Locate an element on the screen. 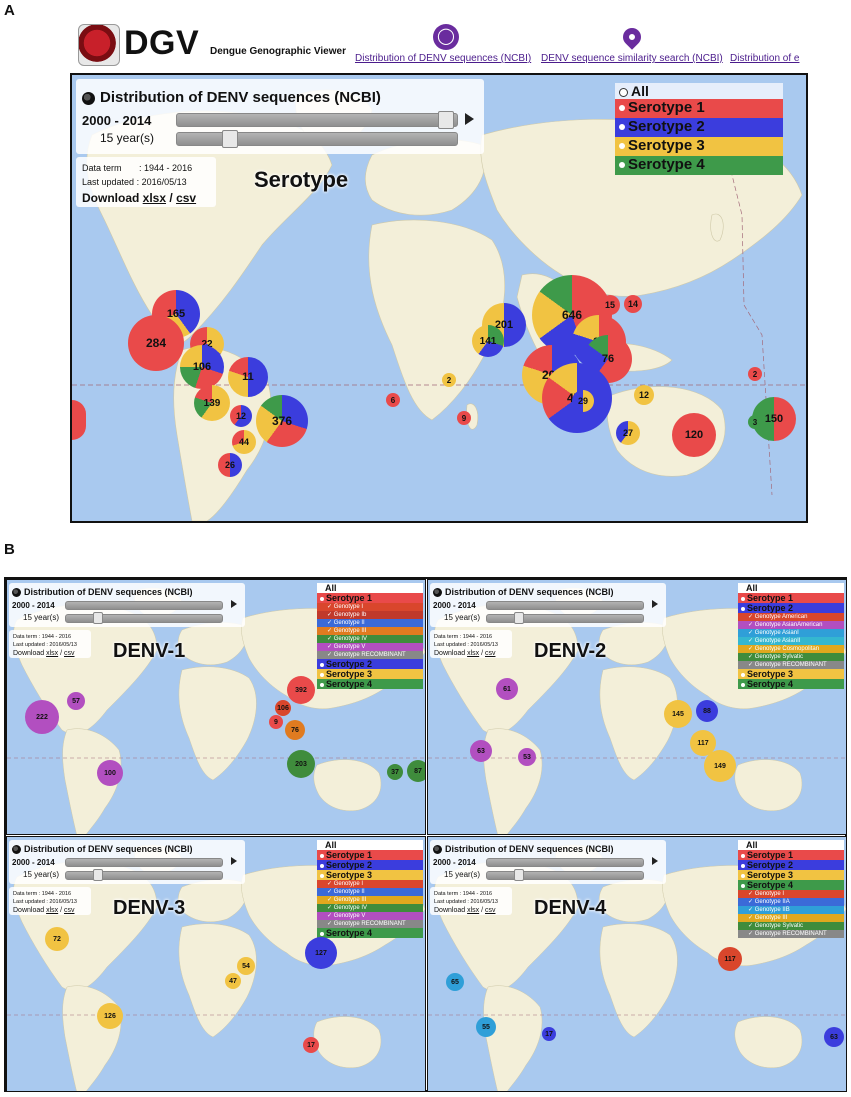  marker-argentina: 26 is located at coordinates (230, 465).